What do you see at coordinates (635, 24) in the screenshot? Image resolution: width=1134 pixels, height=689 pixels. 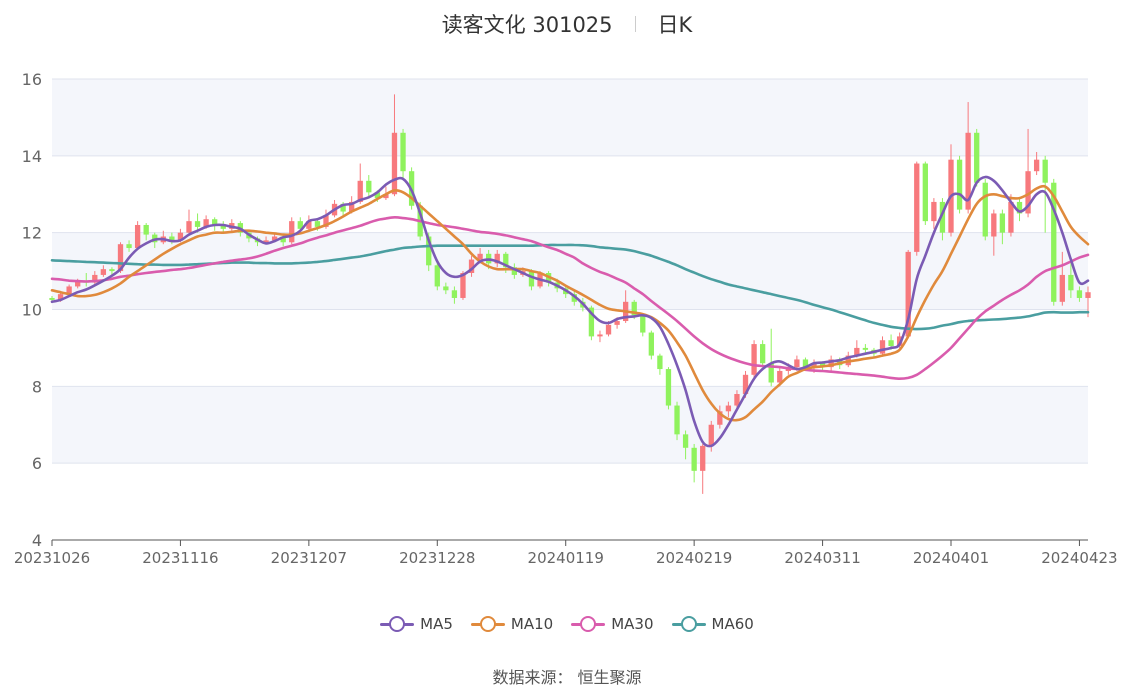 I see `title-separator` at bounding box center [635, 24].